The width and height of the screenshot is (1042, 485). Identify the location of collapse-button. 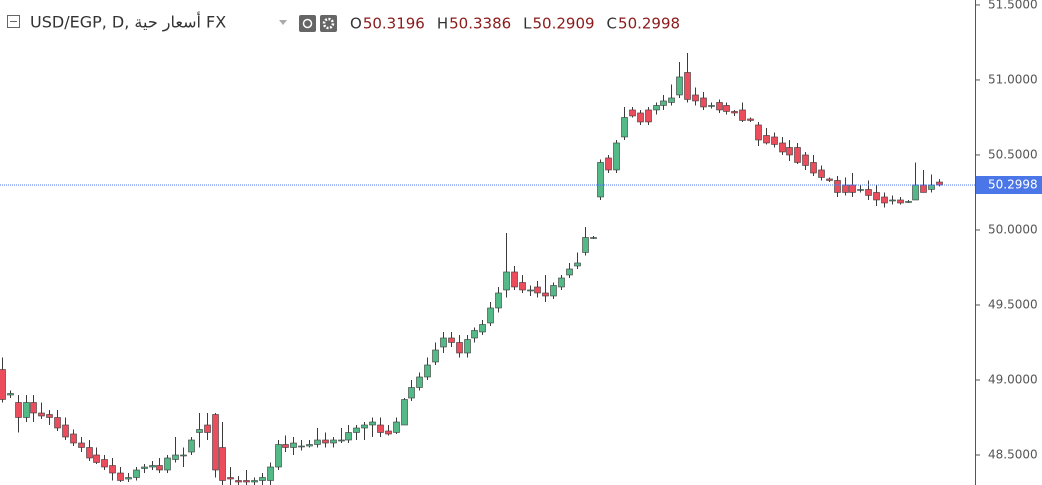
(13, 21).